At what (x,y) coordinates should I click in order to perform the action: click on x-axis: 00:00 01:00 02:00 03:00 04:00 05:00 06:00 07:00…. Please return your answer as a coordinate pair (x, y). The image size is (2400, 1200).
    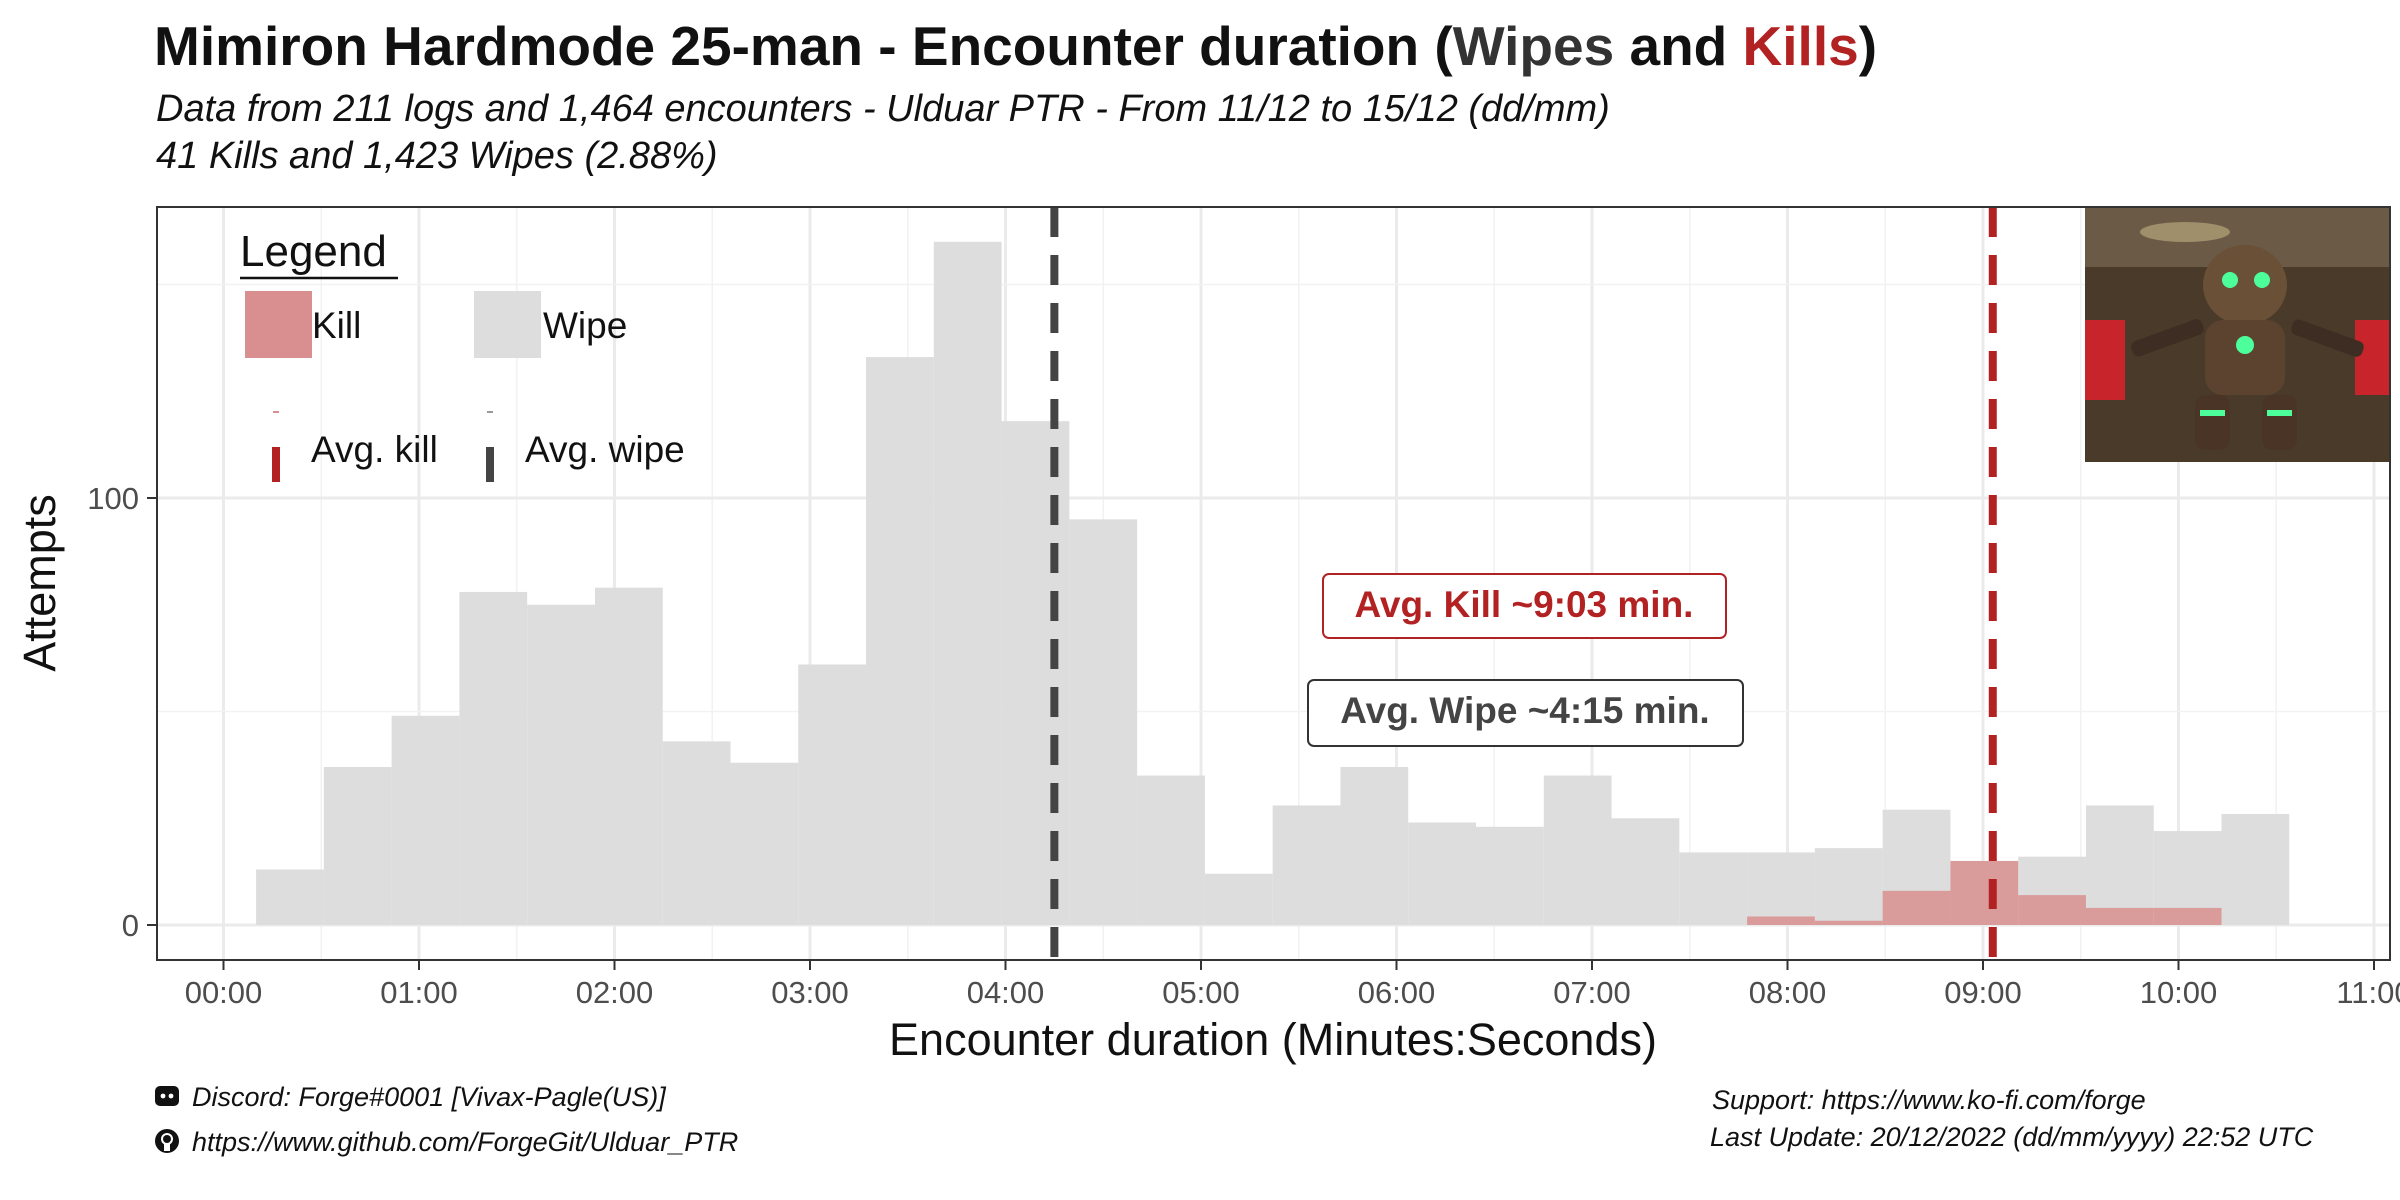
    Looking at the image, I should click on (1292, 985).